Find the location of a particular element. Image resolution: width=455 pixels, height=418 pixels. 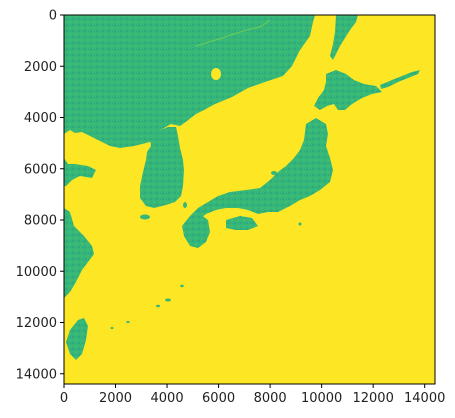

y-tick-label: 10000 is located at coordinates (36, 272).